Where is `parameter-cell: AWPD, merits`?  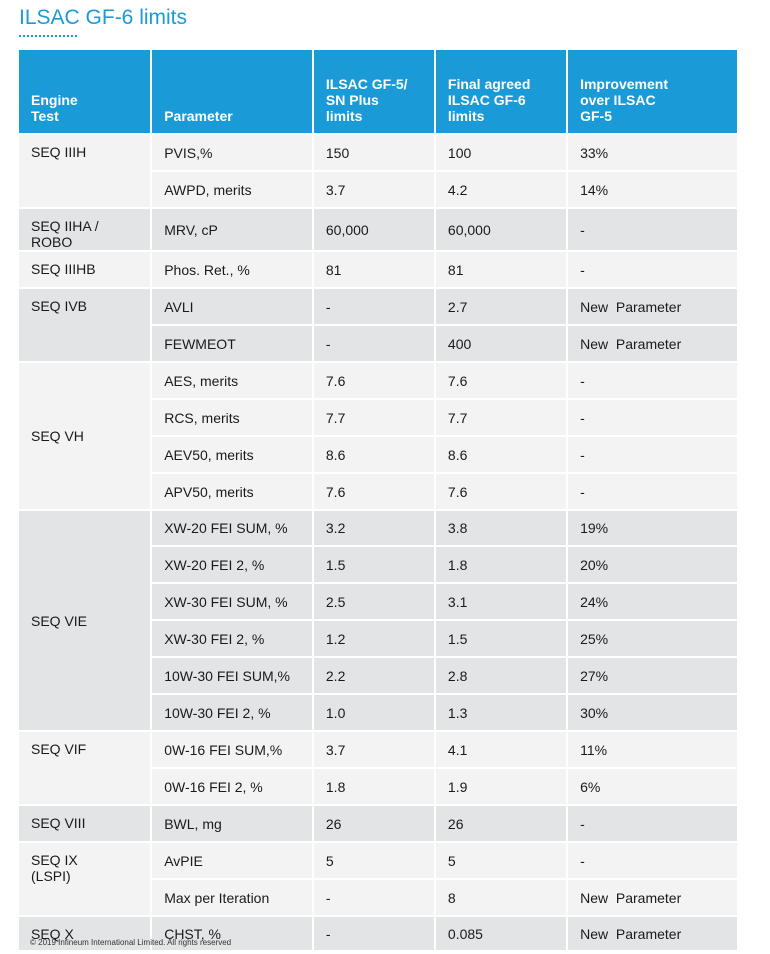 parameter-cell: AWPD, merits is located at coordinates (232, 189).